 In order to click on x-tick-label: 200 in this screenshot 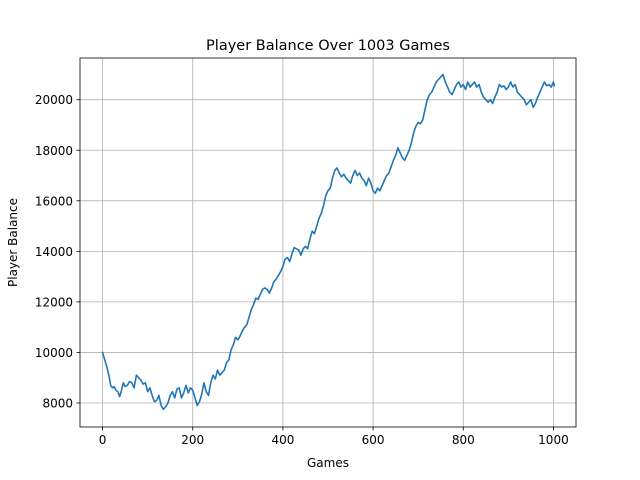, I will do `click(192, 440)`.